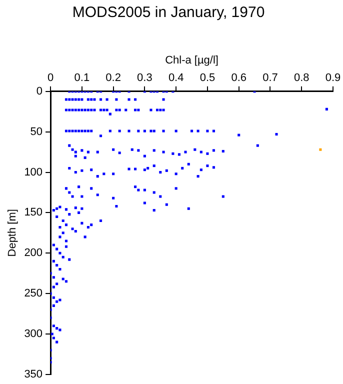 The height and width of the screenshot is (384, 343). Describe the element at coordinates (33, 212) in the screenshot. I see `y-tick-label: 150` at that location.